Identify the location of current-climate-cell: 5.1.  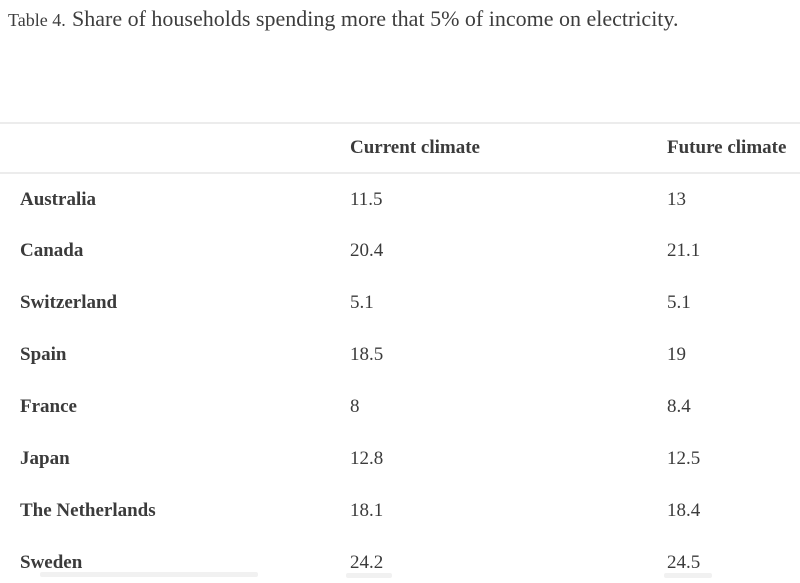
(362, 302).